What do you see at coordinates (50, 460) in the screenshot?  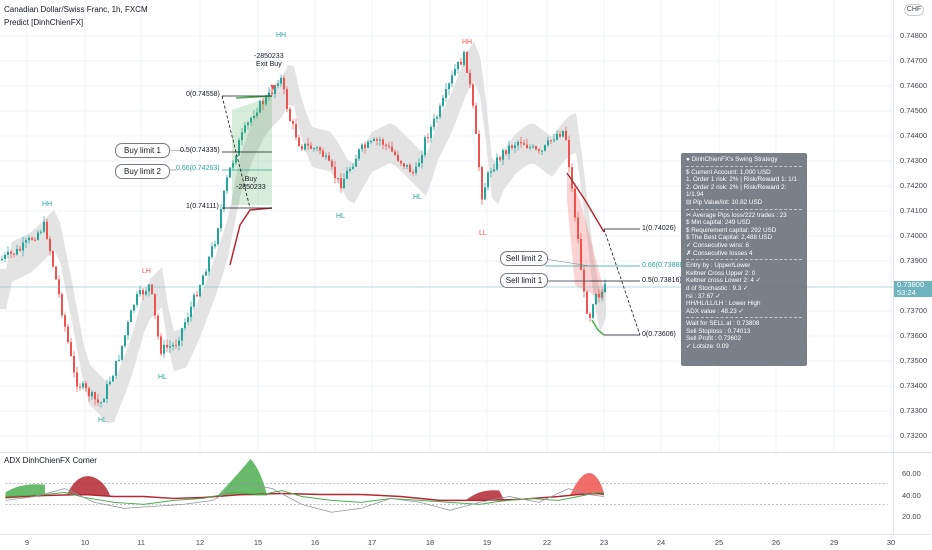 I see `adx-pane-label: ADX DinhChienFX Corner` at bounding box center [50, 460].